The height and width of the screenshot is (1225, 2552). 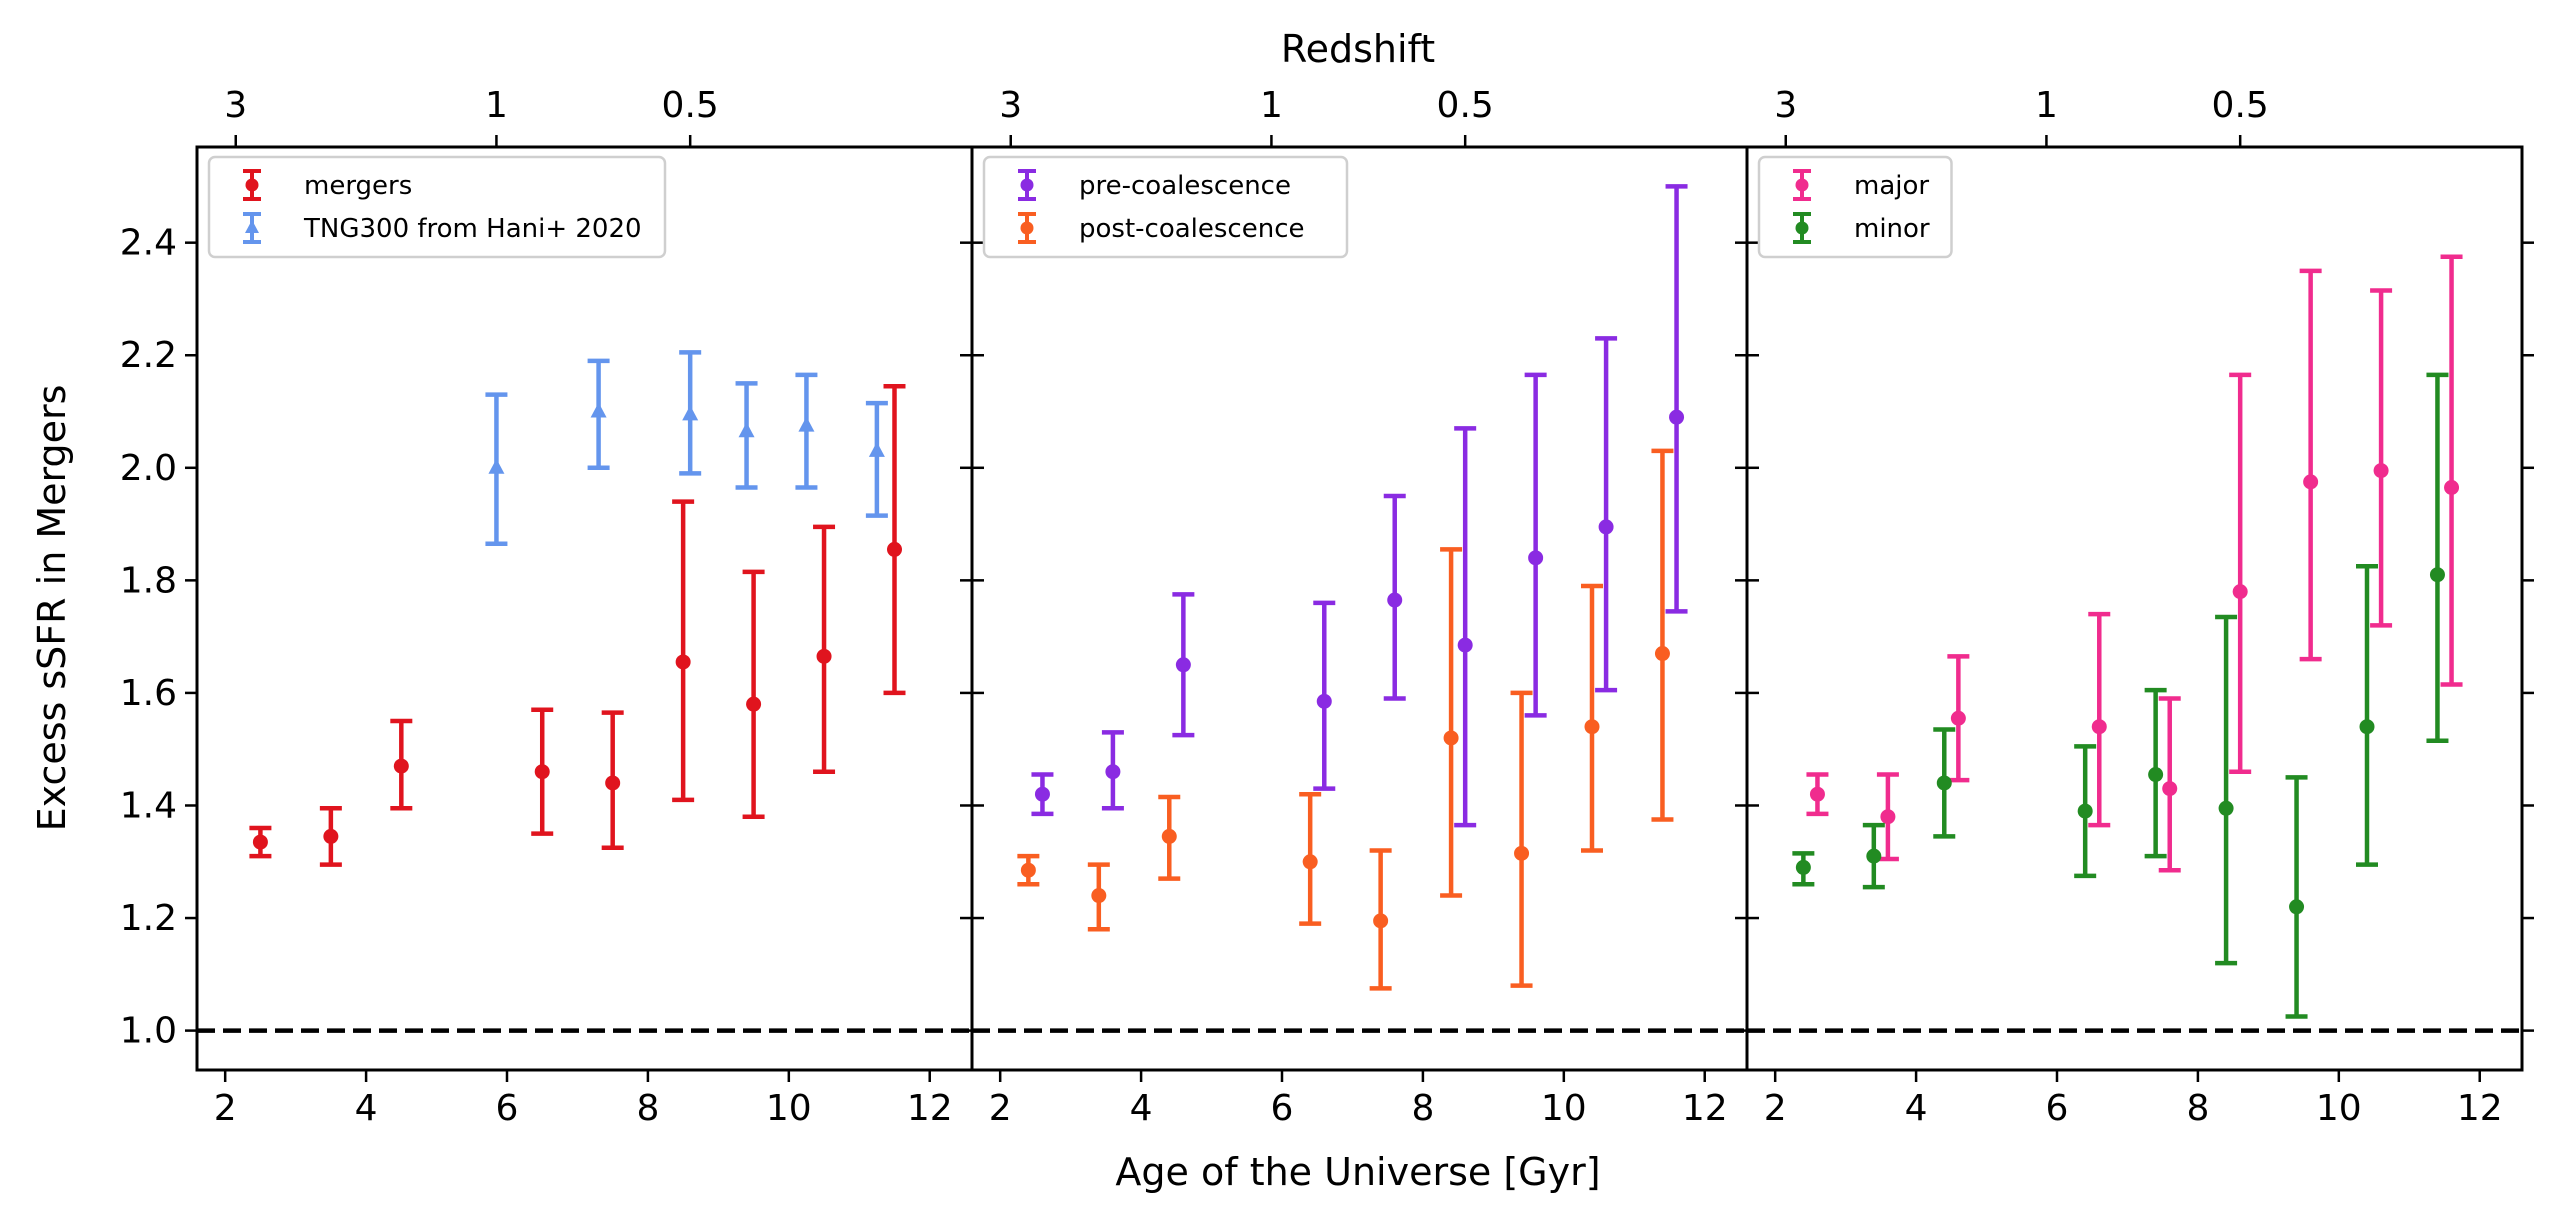 What do you see at coordinates (148, 918) in the screenshot?
I see `y-tick-label: 1.2` at bounding box center [148, 918].